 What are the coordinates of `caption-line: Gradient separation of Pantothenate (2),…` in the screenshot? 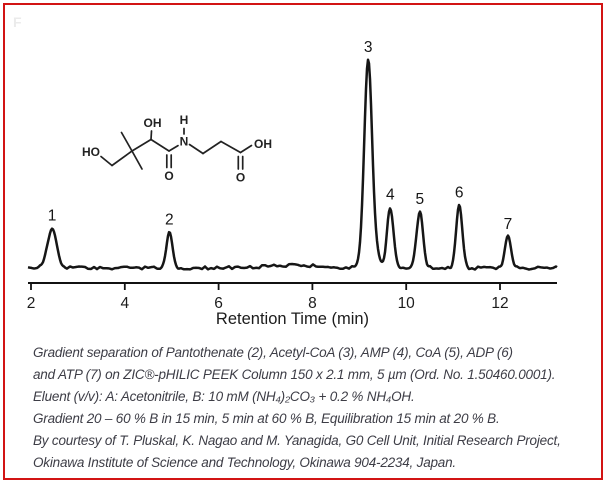 It's located at (273, 352).